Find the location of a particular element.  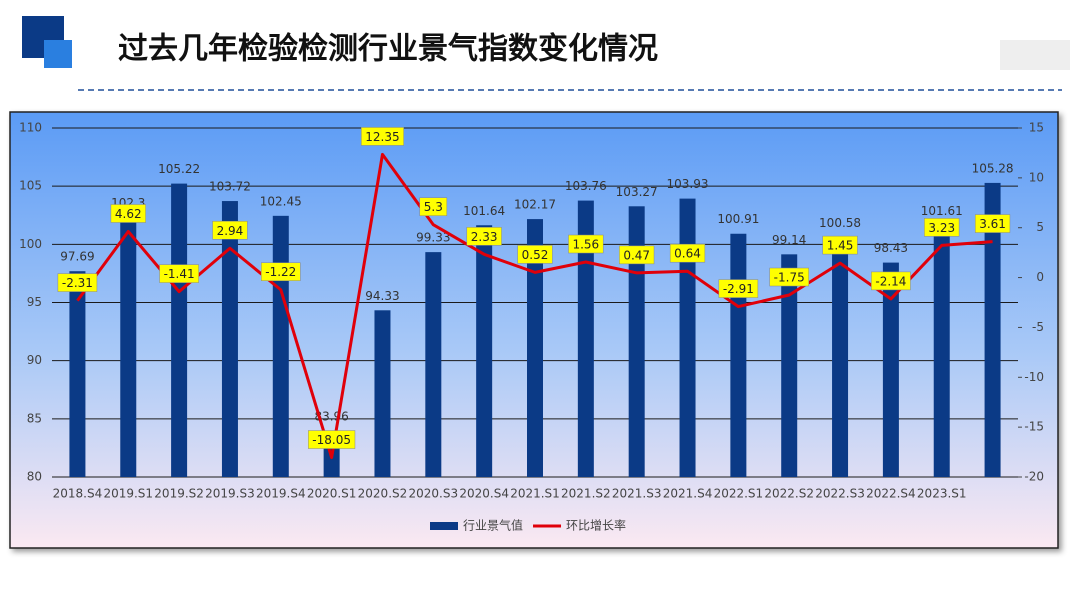

line-value-label-text: -18.05 is located at coordinates (331, 440).